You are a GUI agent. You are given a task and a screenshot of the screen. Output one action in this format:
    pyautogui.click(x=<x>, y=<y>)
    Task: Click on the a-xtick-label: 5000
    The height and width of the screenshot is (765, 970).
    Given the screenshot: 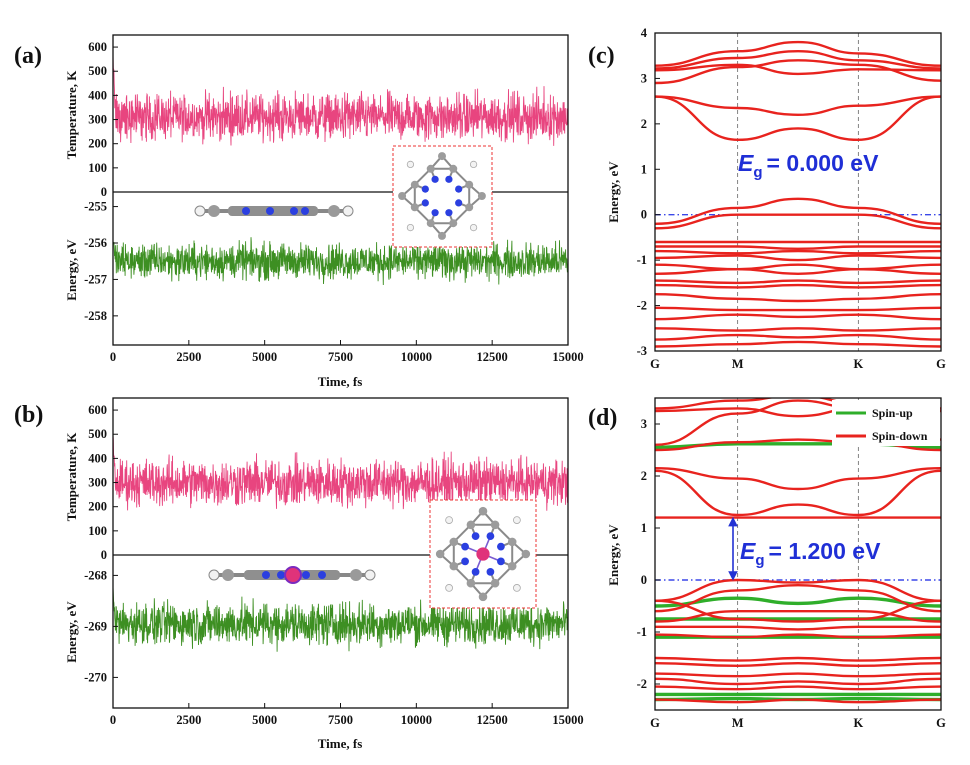 What is the action you would take?
    pyautogui.click(x=264, y=357)
    